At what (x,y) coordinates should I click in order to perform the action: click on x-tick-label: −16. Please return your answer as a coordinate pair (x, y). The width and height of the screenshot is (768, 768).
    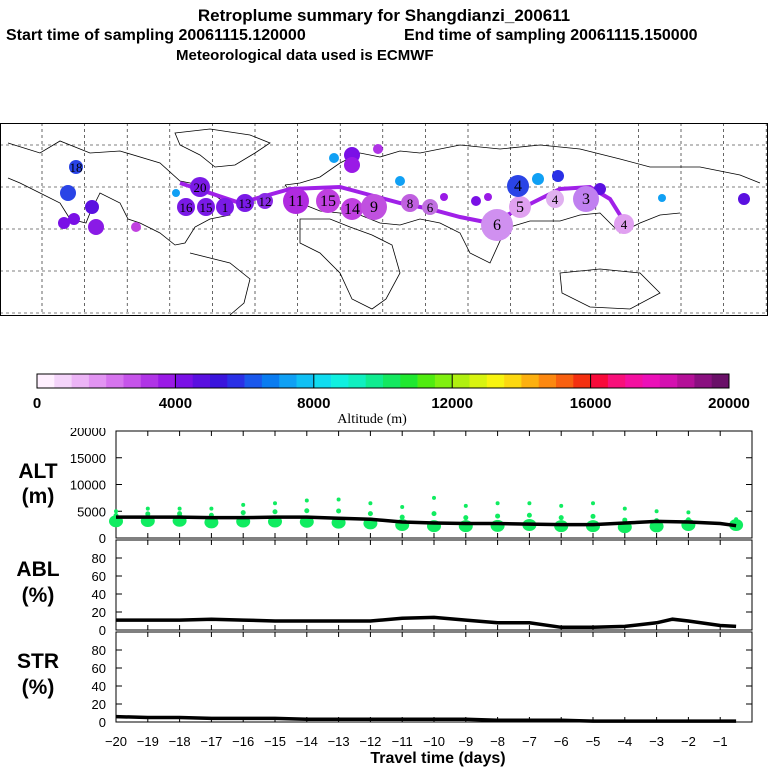
    Looking at the image, I should click on (243, 741).